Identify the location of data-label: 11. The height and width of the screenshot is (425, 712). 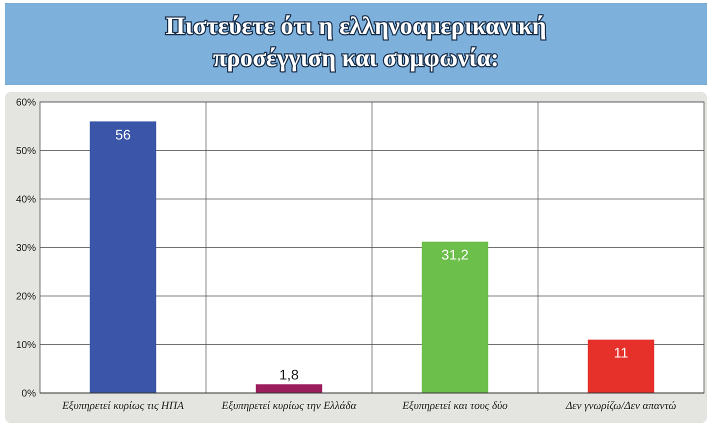
(621, 352).